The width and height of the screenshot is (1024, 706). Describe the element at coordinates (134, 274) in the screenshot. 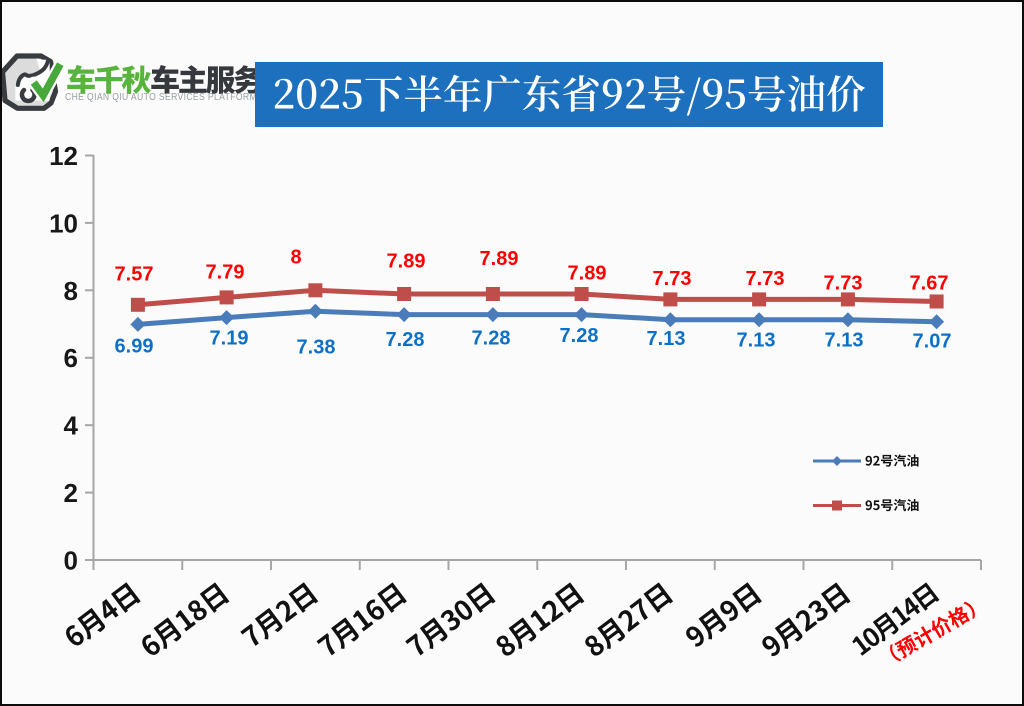

I see `svg-text: 7.57` at that location.